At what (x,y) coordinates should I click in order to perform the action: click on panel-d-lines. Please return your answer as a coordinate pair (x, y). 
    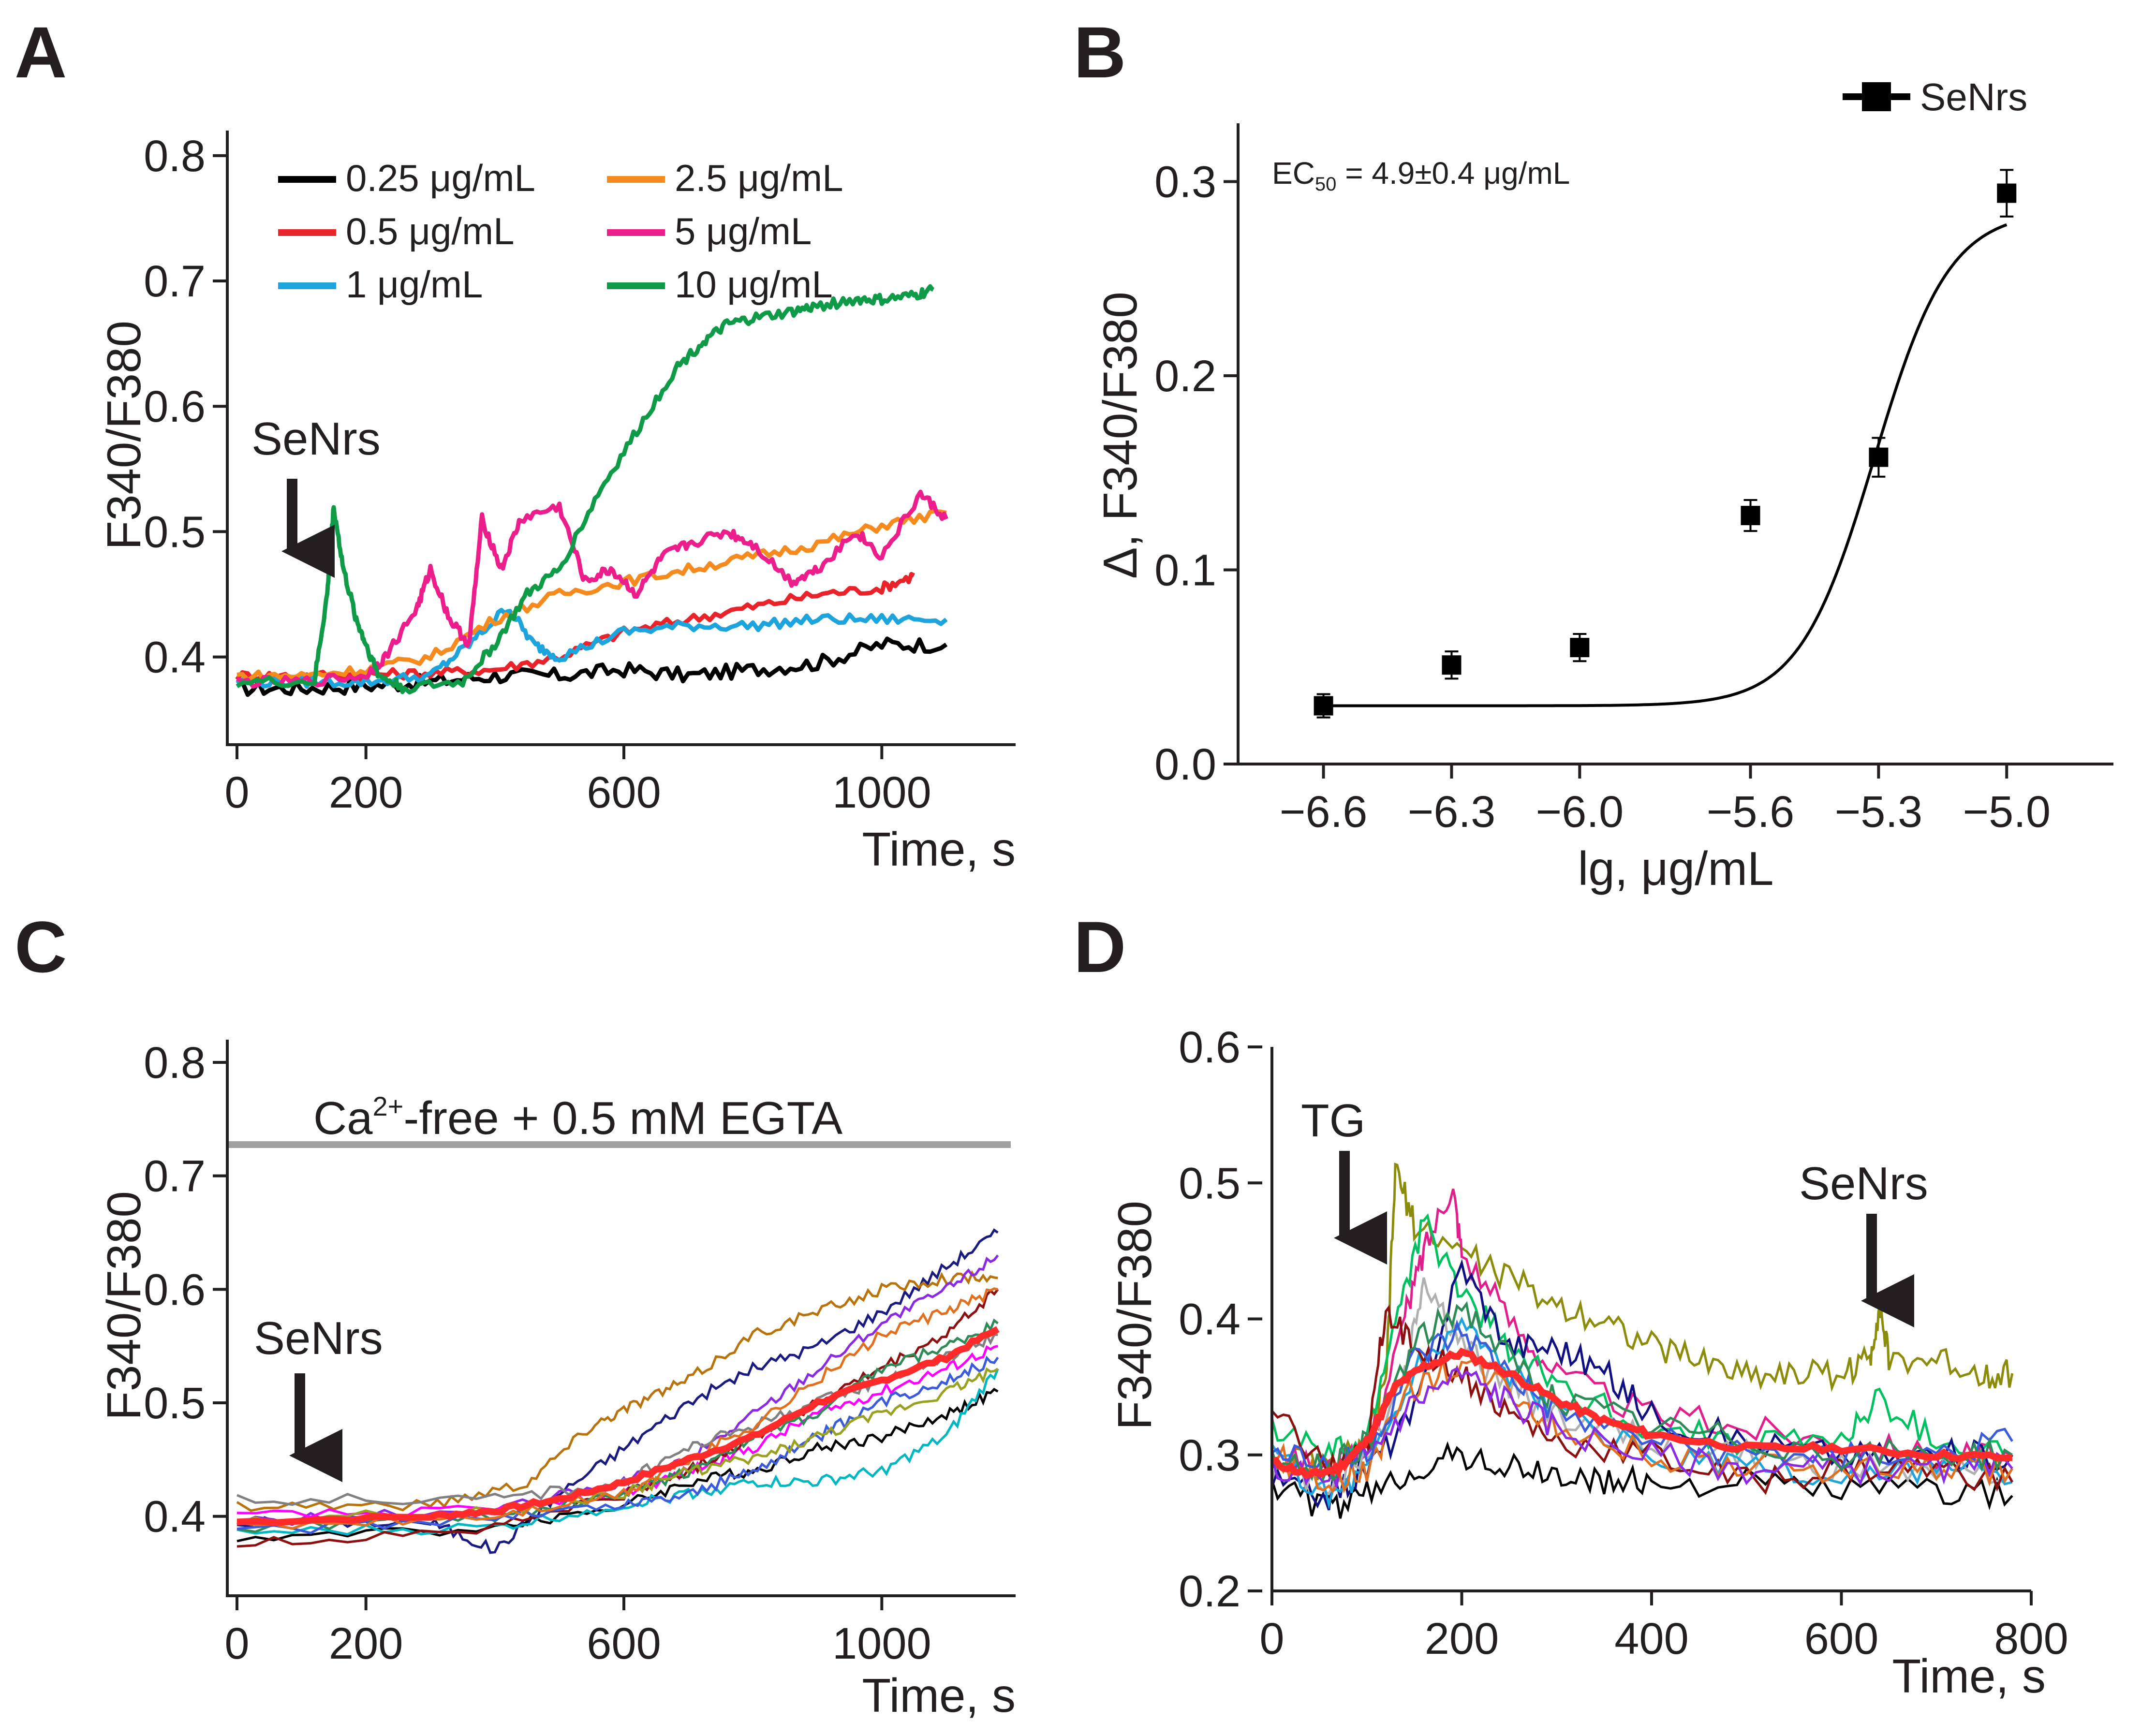
    Looking at the image, I should click on (1642, 1340).